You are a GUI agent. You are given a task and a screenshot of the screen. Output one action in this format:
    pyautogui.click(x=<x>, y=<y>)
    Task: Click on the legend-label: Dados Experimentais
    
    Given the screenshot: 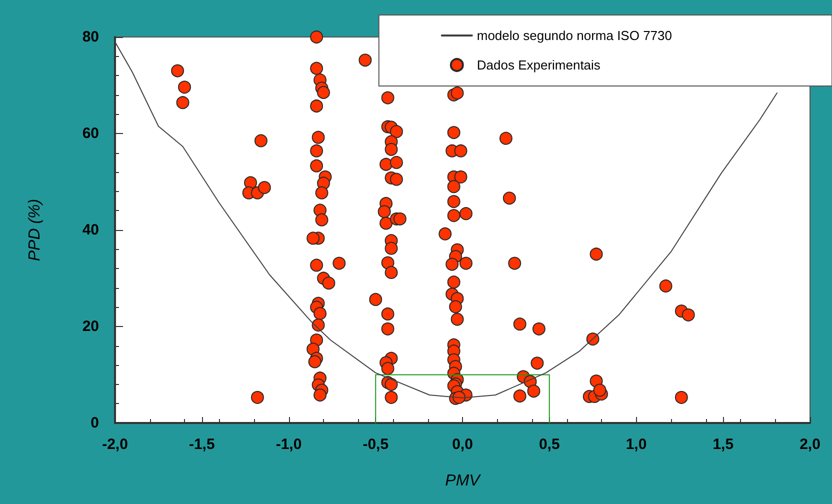 What is the action you would take?
    pyautogui.click(x=538, y=65)
    